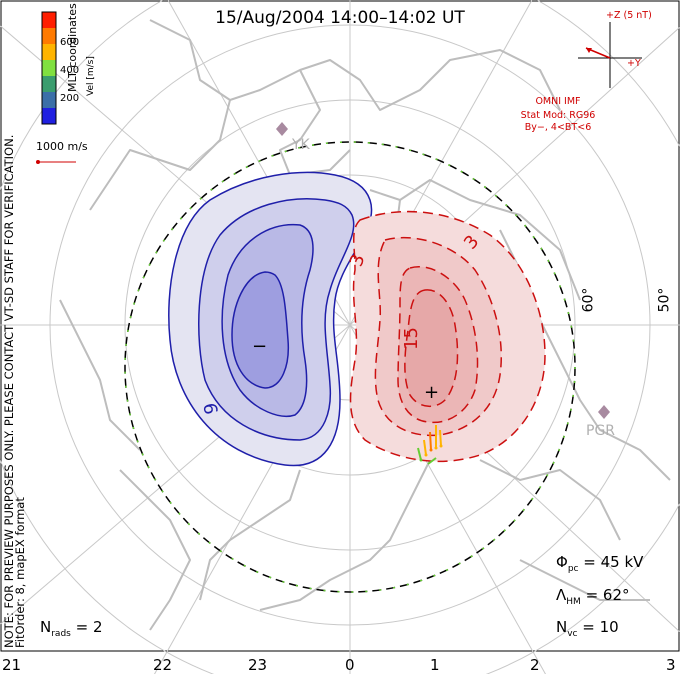  I want to click on legend-tick-200: 200, so click(70, 98).